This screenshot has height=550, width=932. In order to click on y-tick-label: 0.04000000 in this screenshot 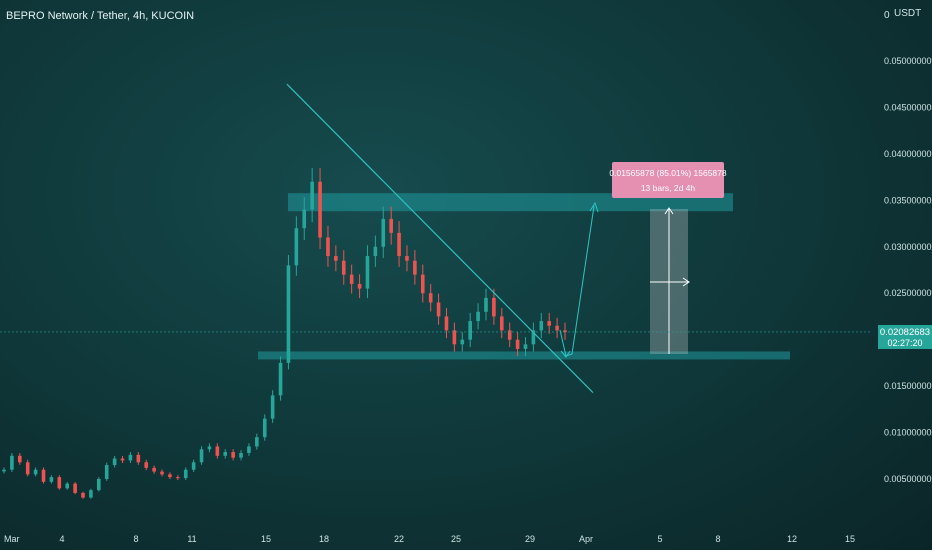, I will do `click(908, 154)`.